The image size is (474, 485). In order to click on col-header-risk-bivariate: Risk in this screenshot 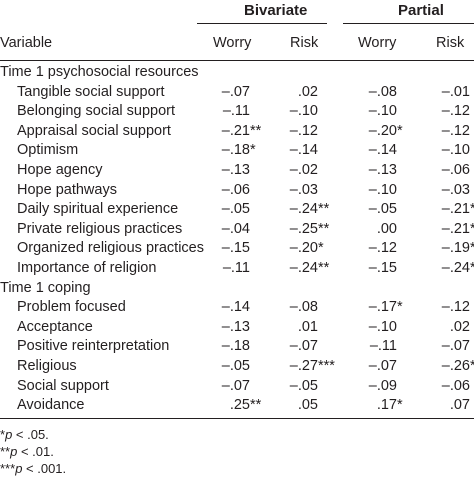, I will do `click(304, 43)`.